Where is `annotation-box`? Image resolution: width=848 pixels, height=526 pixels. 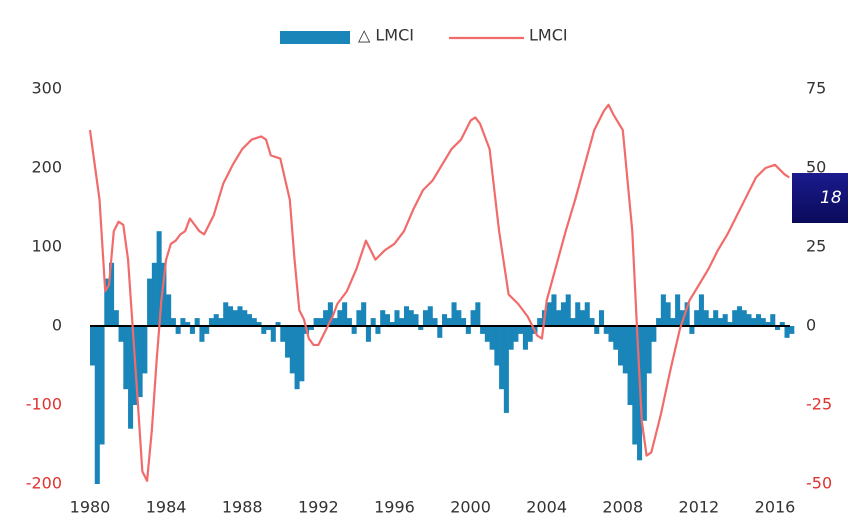 annotation-box is located at coordinates (820, 198).